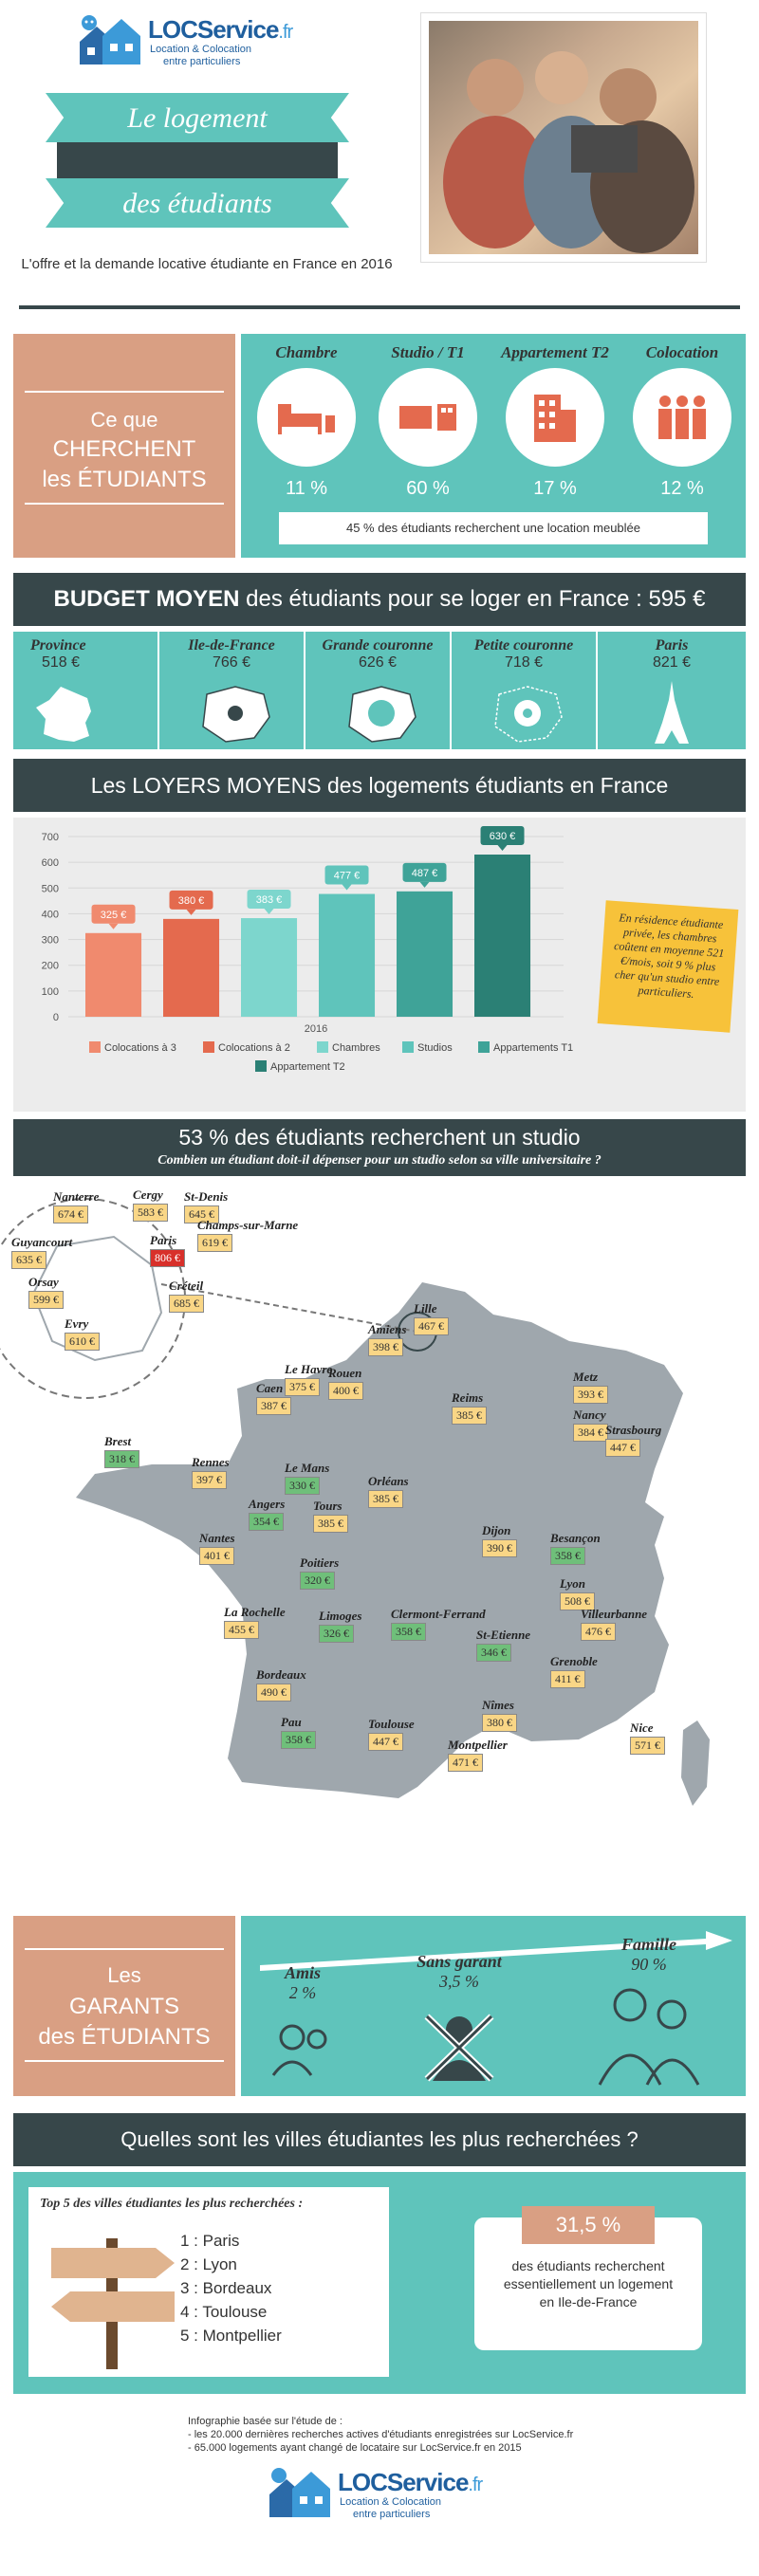 Image resolution: width=759 pixels, height=2576 pixels. I want to click on garants-heading-frame, so click(124, 2005).